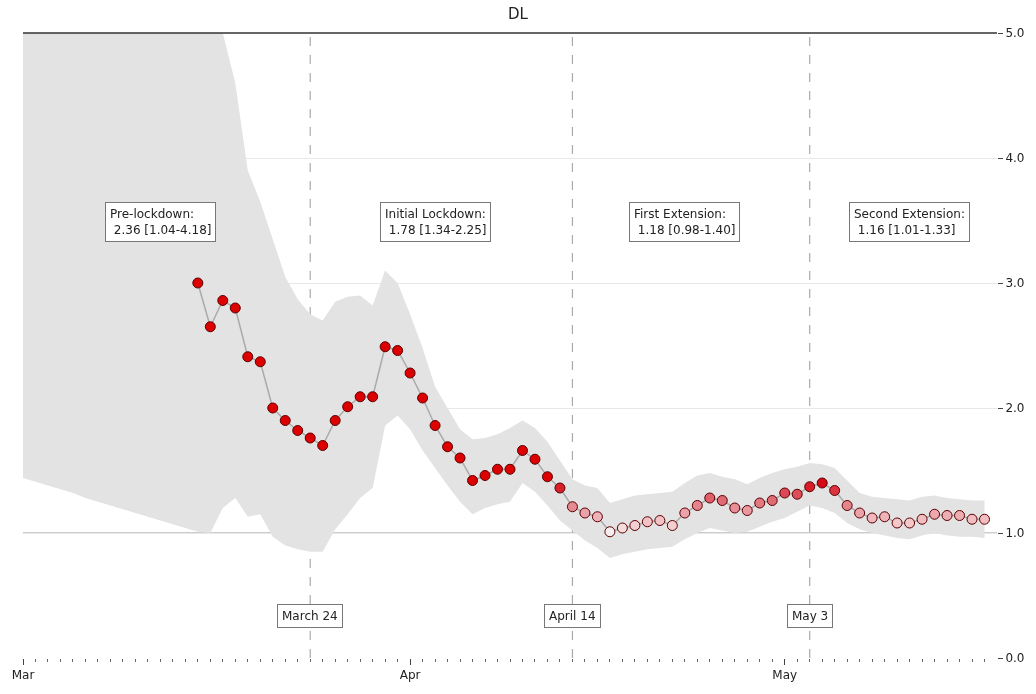 This screenshot has width=1036, height=694. I want to click on annotation: Pre-lockdown: 2.36 [1.04-4.18], so click(161, 222).